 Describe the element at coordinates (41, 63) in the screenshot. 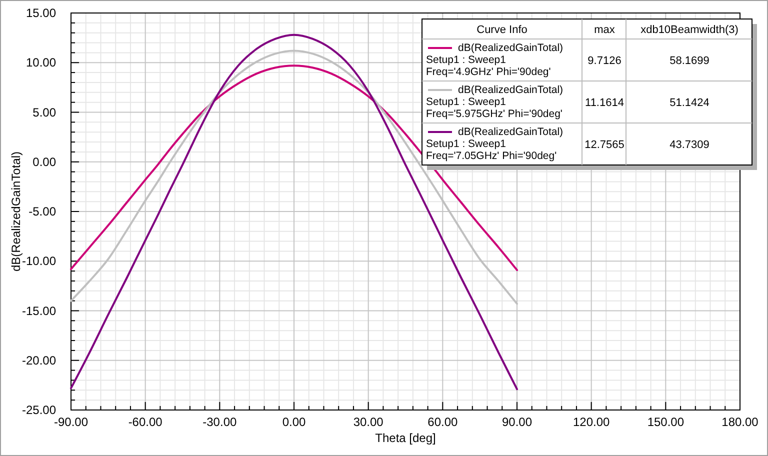

I see `y-tick-label: 10.00` at that location.